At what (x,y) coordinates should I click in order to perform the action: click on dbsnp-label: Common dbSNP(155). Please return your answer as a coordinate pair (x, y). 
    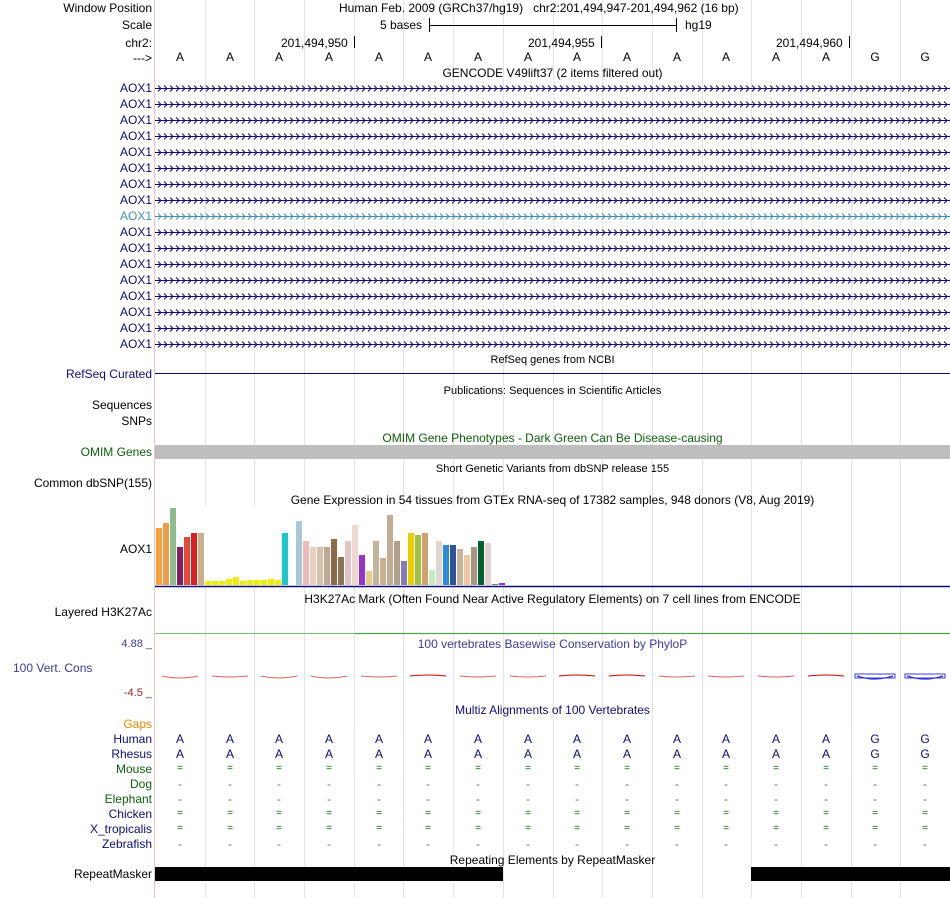
    Looking at the image, I should click on (92, 483).